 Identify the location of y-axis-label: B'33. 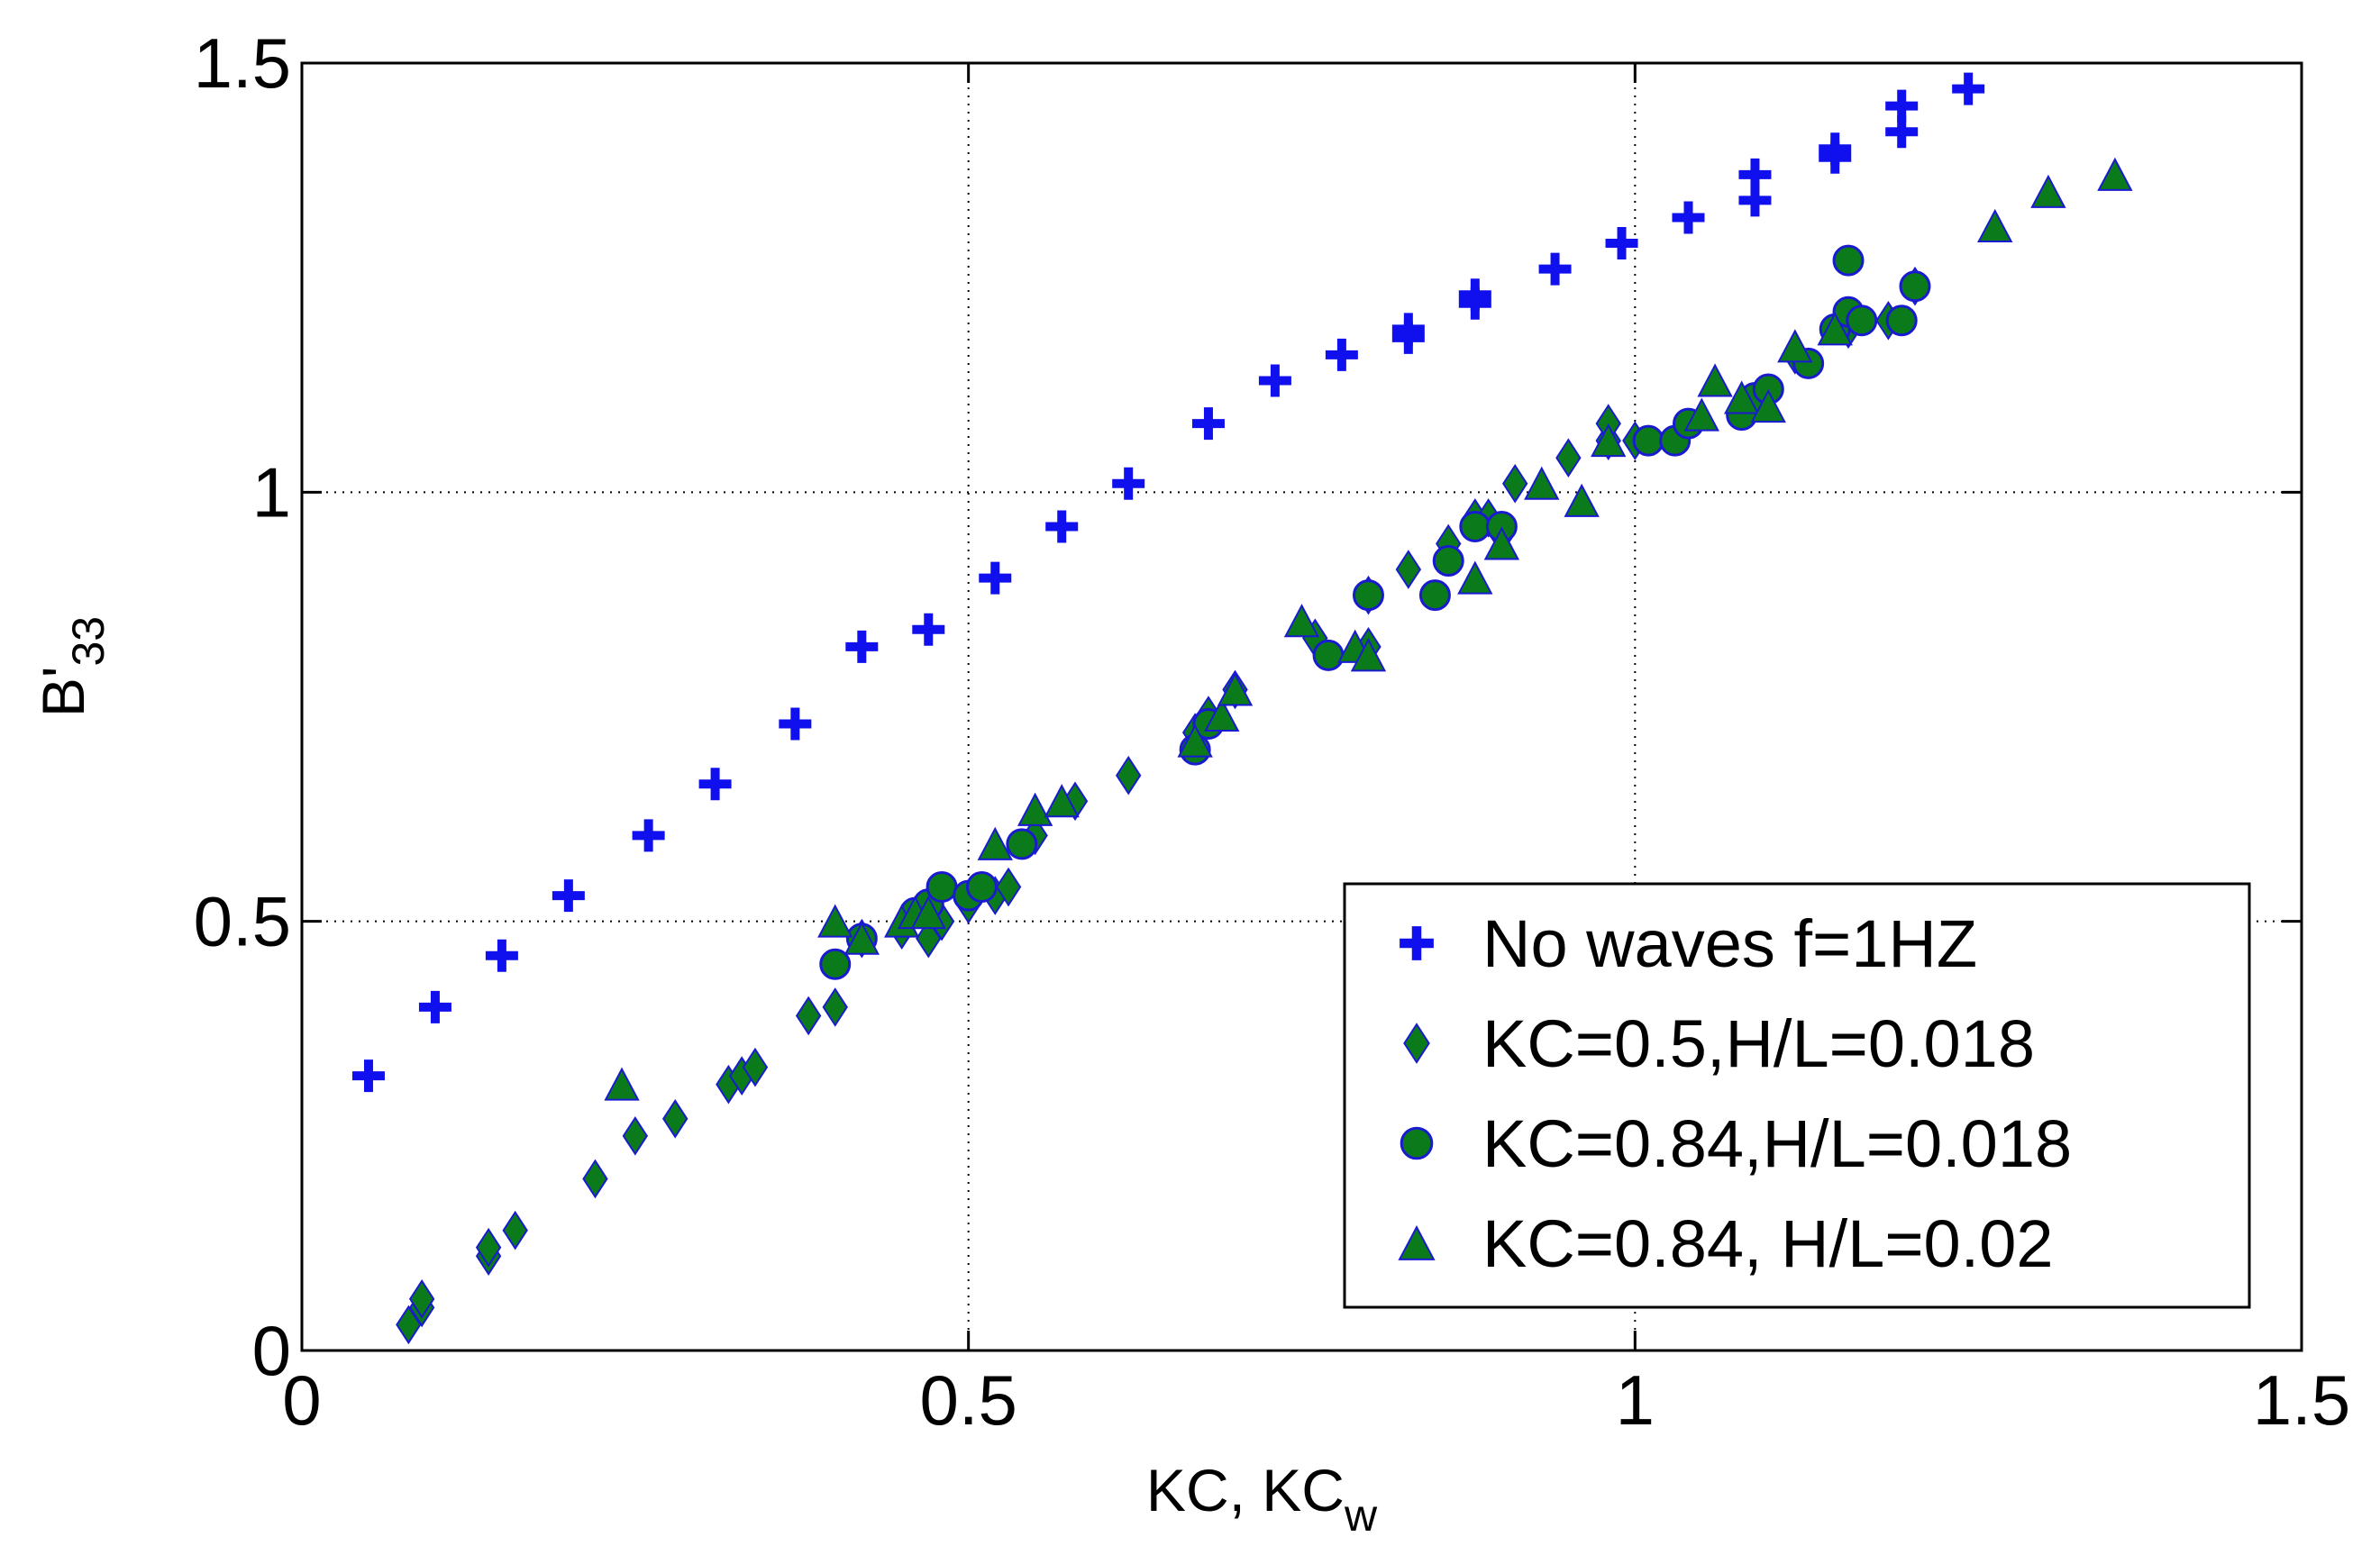
(72, 666).